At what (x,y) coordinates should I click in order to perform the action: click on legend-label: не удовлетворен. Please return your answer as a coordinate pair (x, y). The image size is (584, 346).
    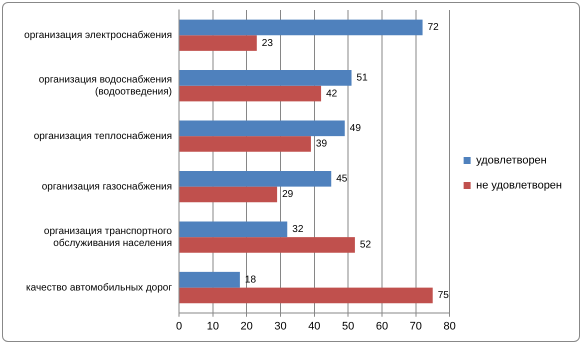
    Looking at the image, I should click on (519, 186).